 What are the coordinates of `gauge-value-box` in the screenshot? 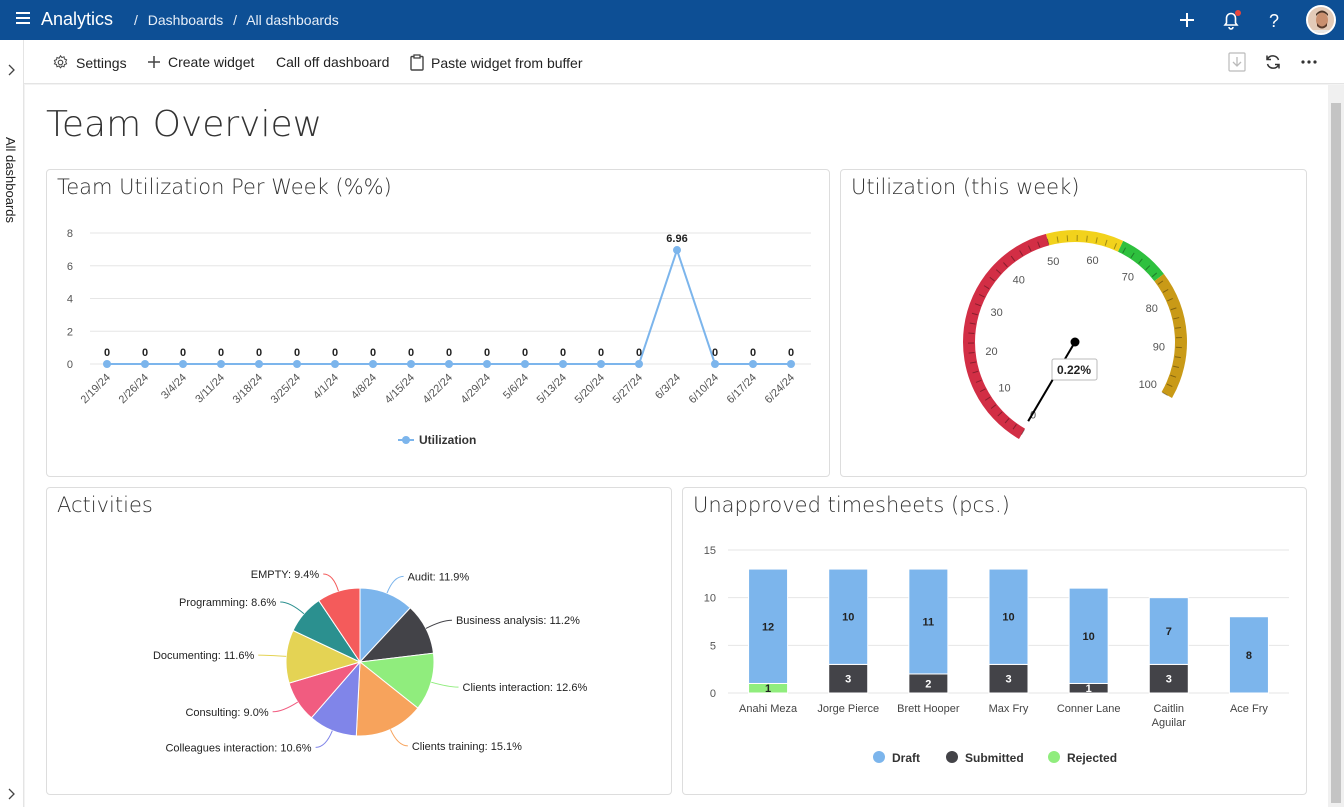 It's located at (1074, 369).